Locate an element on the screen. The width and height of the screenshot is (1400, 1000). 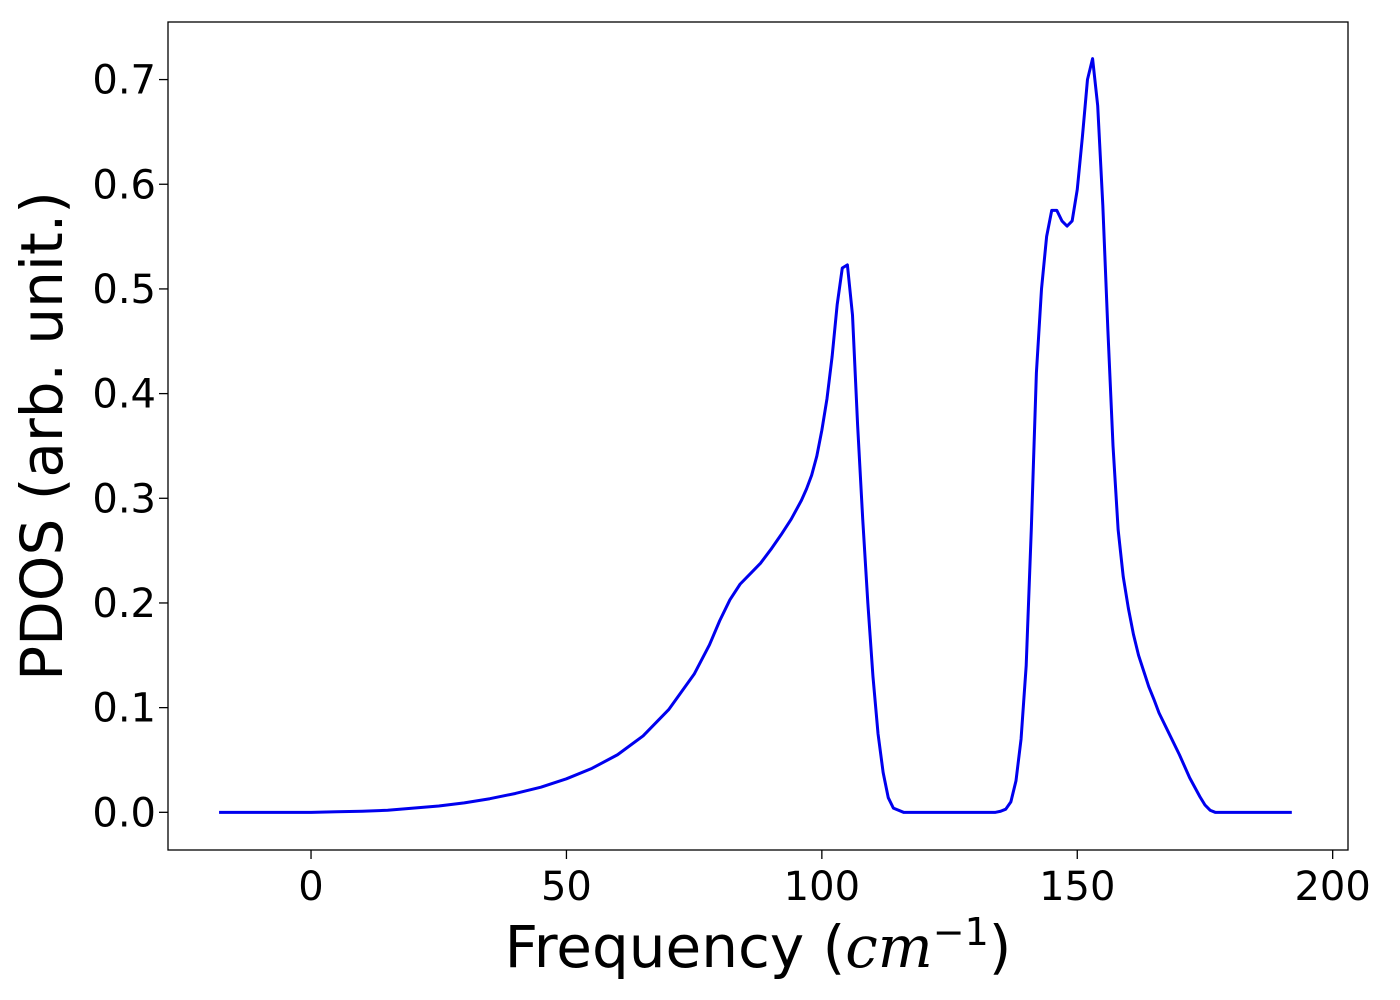
x-tick-label: 0 is located at coordinates (310, 887).